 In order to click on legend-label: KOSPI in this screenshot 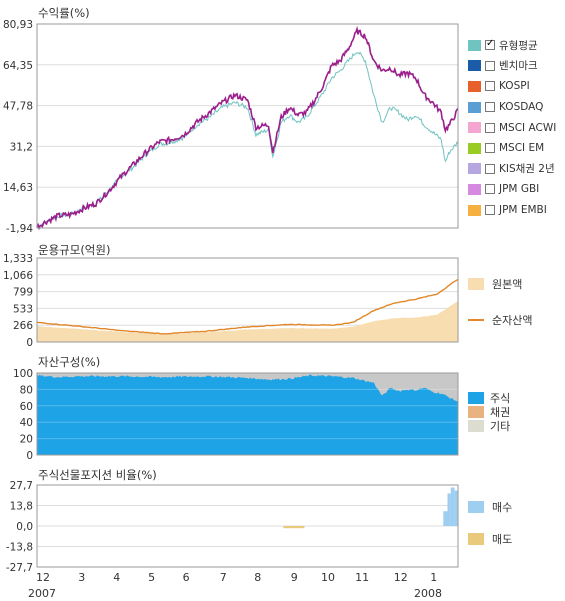, I will do `click(514, 86)`.